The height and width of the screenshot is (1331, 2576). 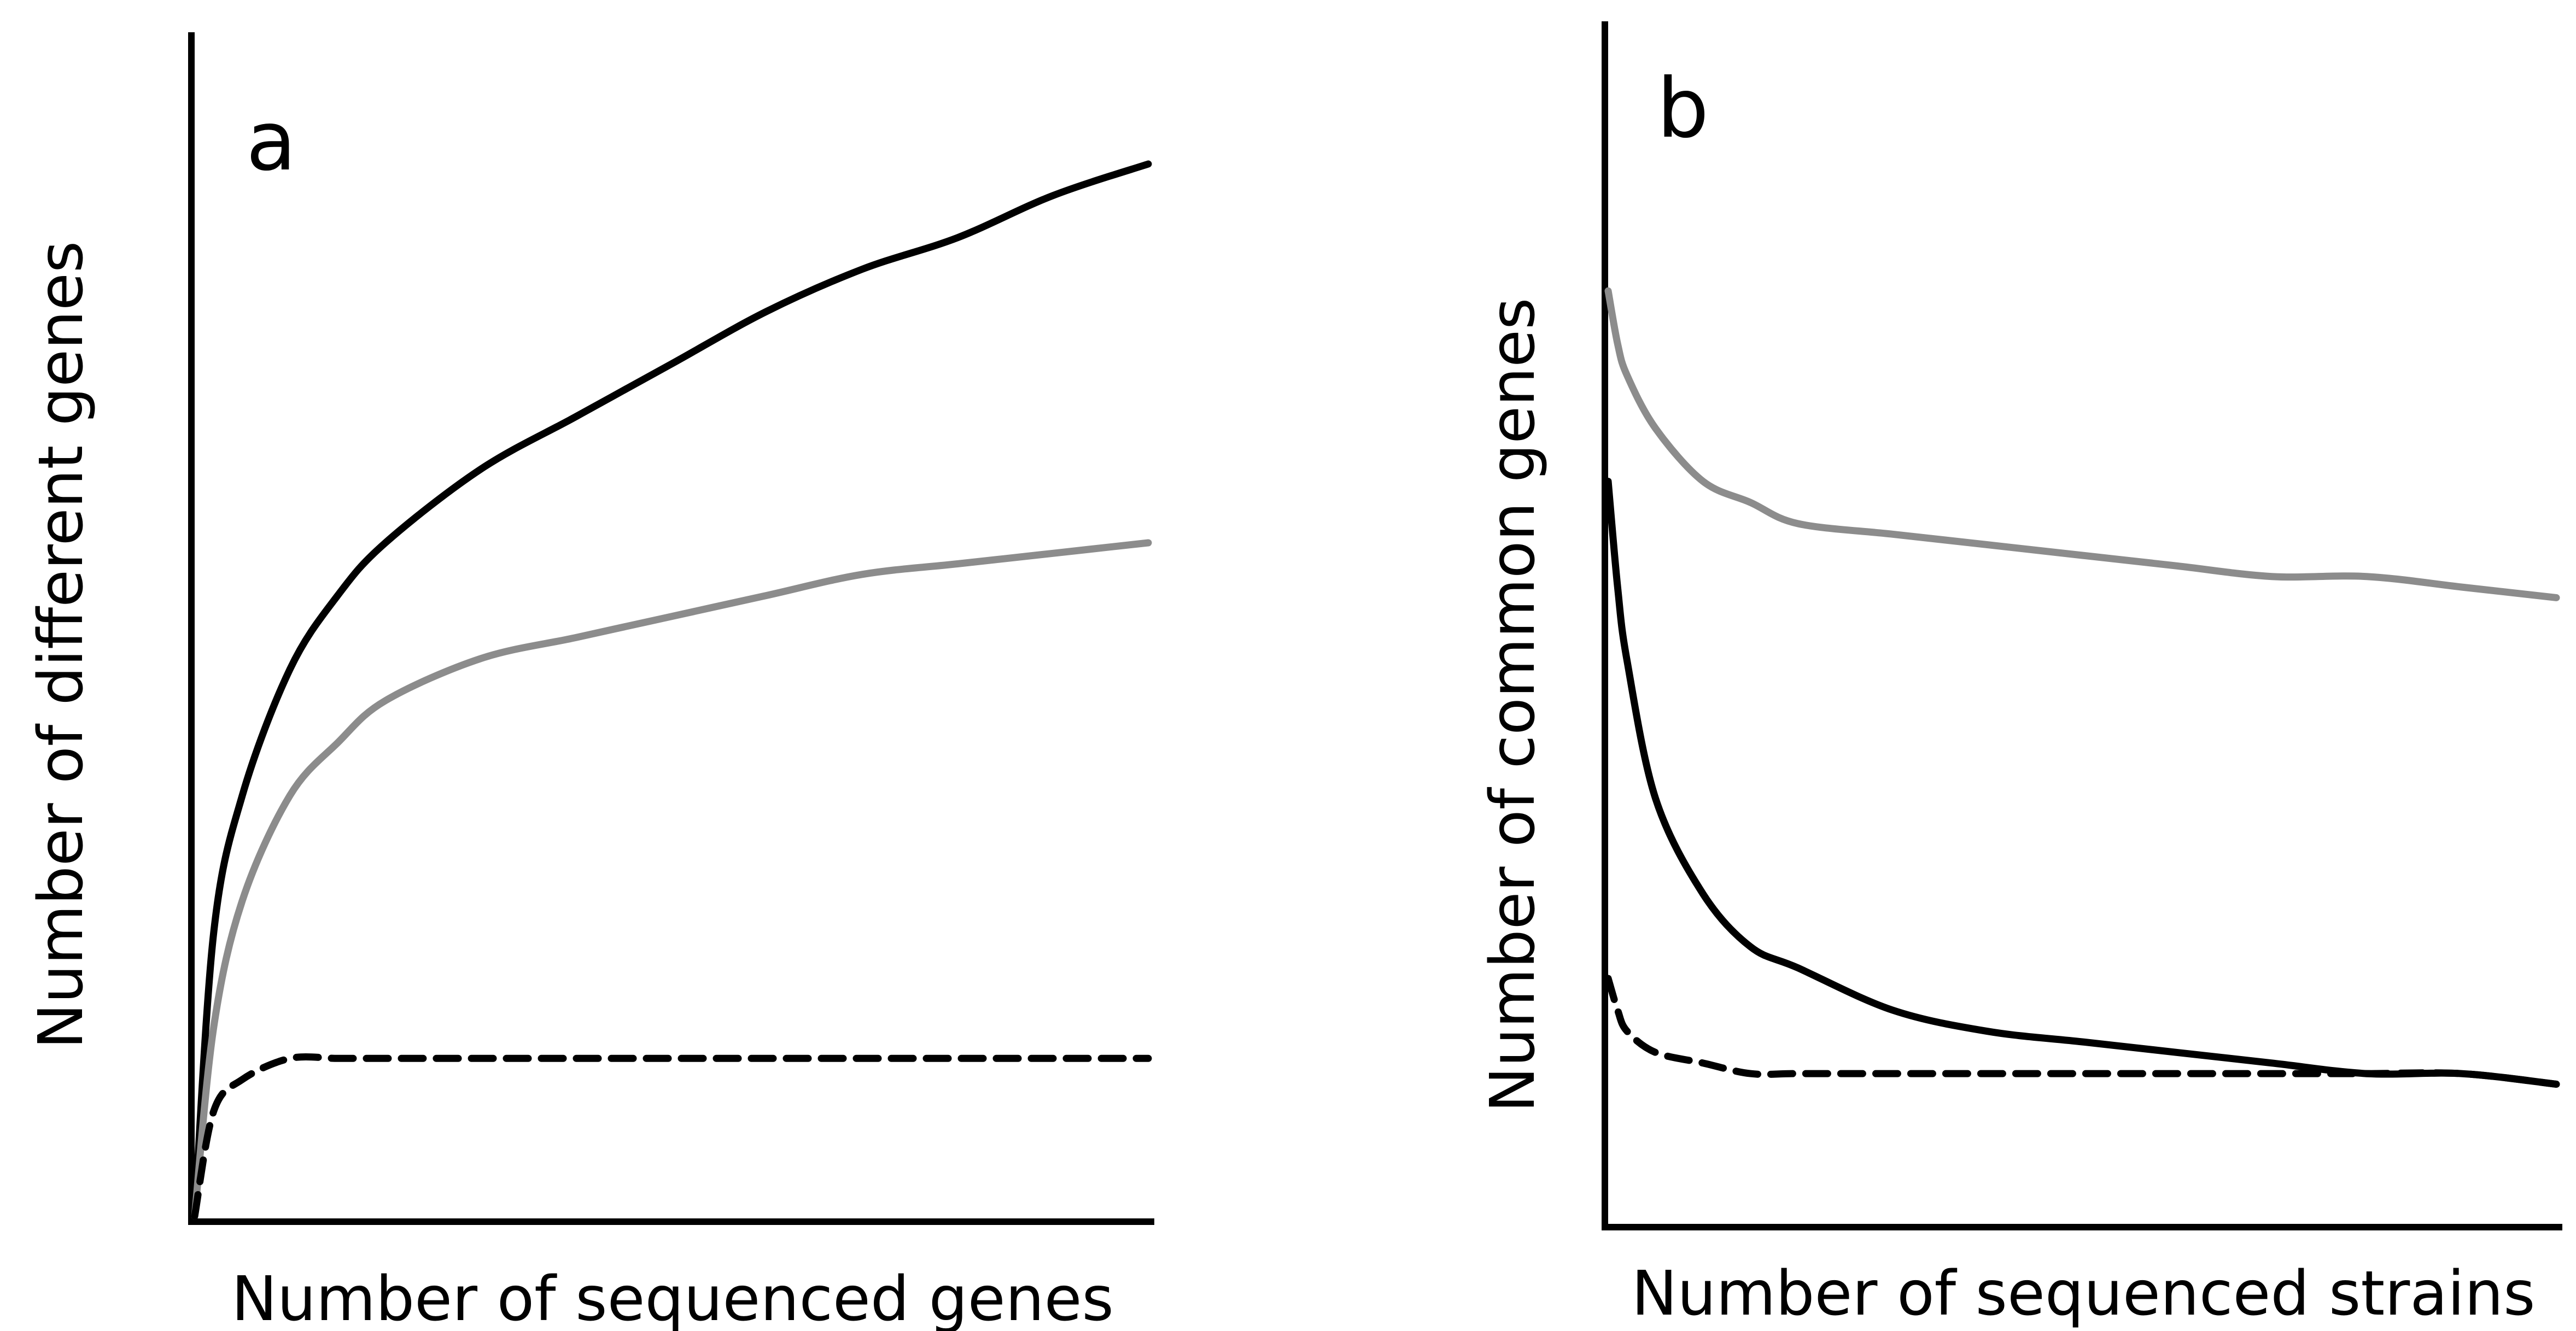 What do you see at coordinates (2082, 1031) in the screenshot?
I see `dashed-common-line-b` at bounding box center [2082, 1031].